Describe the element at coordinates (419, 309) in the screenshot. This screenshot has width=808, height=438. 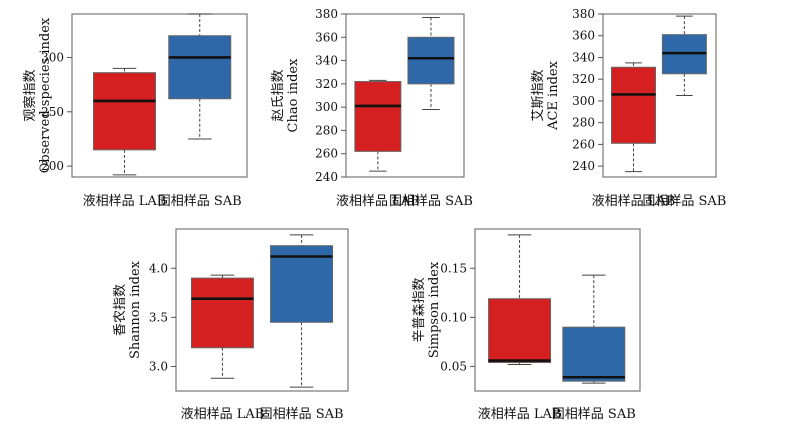
I see `y-title-cn: 辛普森指数` at that location.